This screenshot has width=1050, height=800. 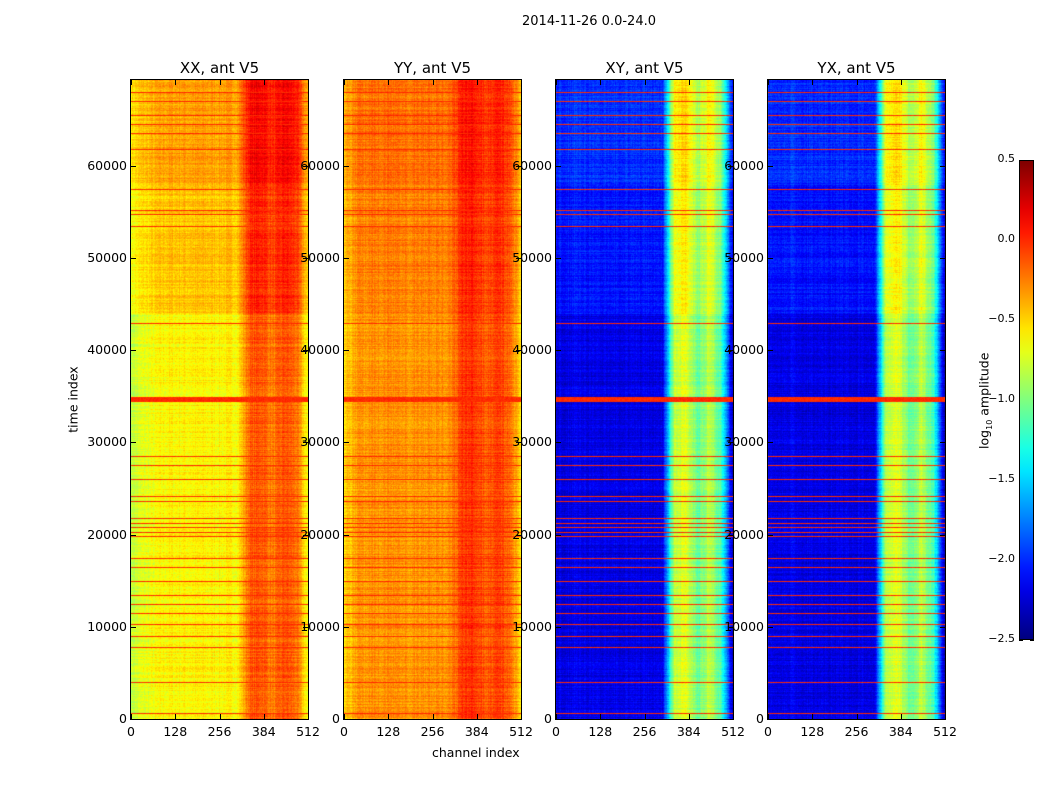 I want to click on x-axis-label: channel index, so click(x=476, y=752).